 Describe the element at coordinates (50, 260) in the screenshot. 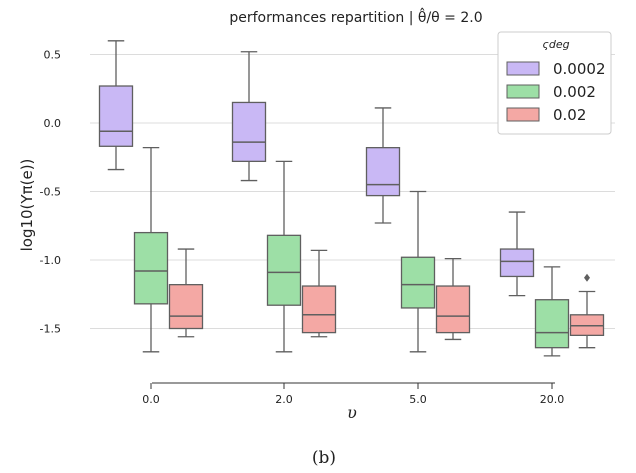

I see `y-tick-label: -1.0` at that location.